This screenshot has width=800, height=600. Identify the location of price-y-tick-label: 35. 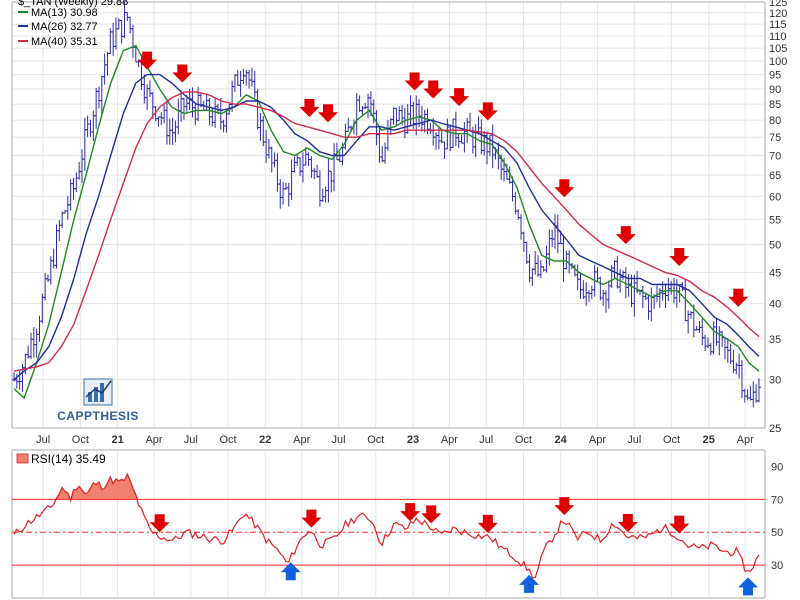
(775, 340).